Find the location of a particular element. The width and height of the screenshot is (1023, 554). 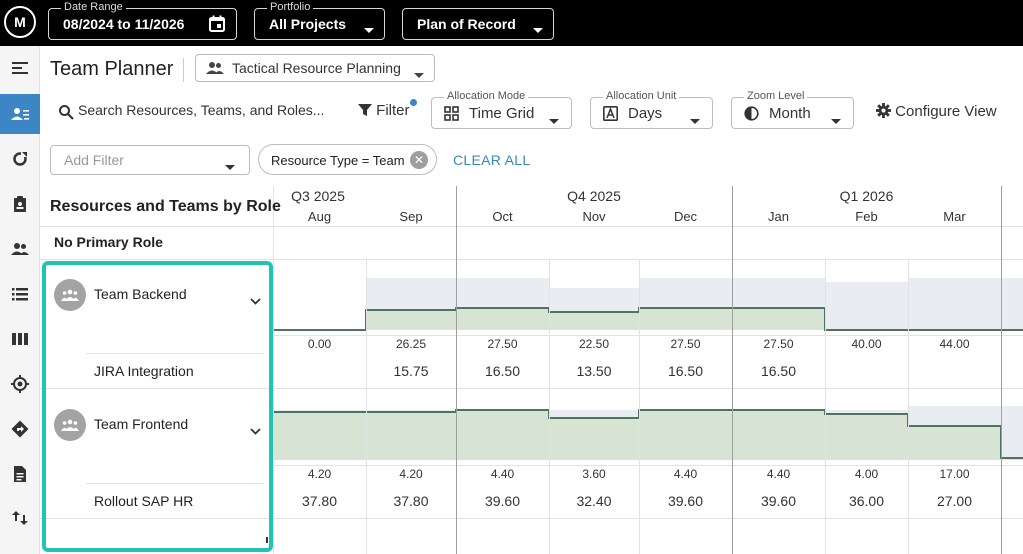

project-name: JIRA Integration is located at coordinates (144, 371).